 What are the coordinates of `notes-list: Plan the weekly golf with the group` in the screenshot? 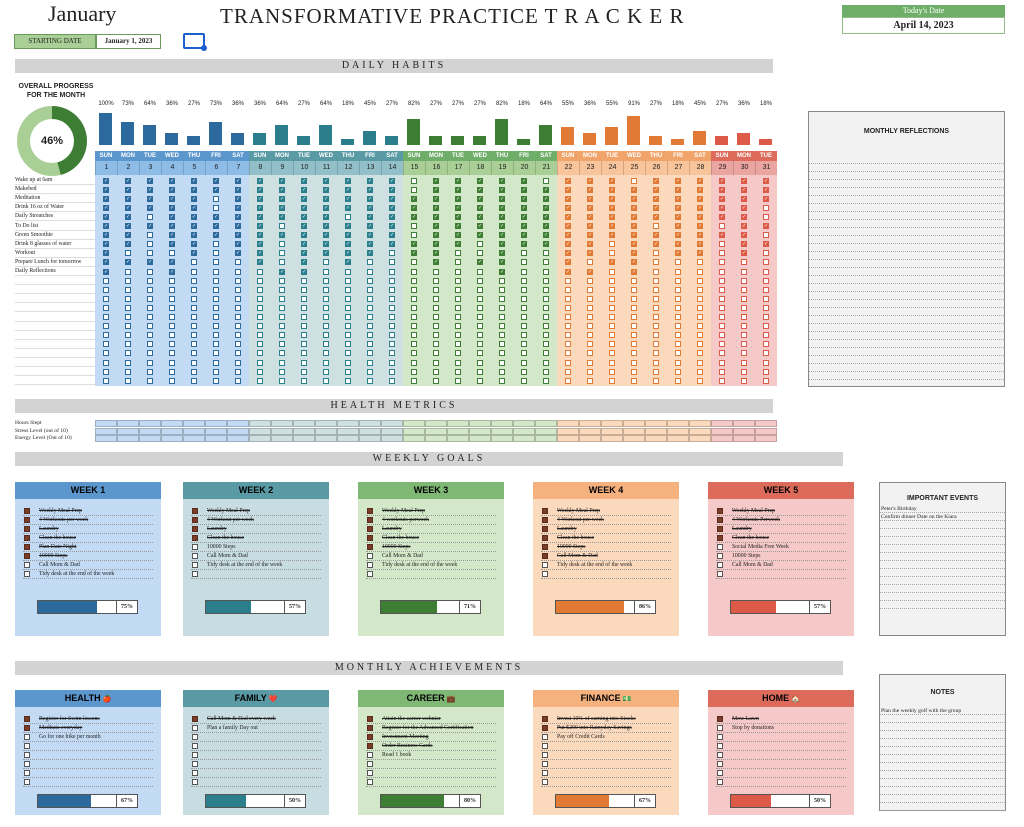 It's located at (942, 759).